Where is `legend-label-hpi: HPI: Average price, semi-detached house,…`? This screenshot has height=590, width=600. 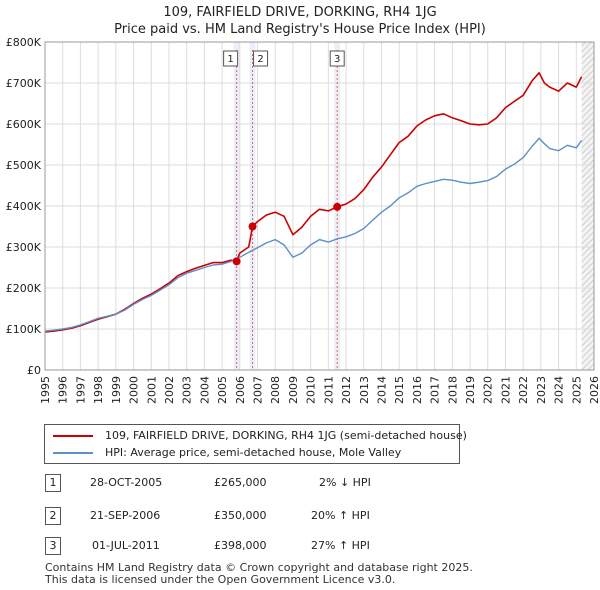
legend-label-hpi: HPI: Average price, semi-detached house,… is located at coordinates (253, 452).